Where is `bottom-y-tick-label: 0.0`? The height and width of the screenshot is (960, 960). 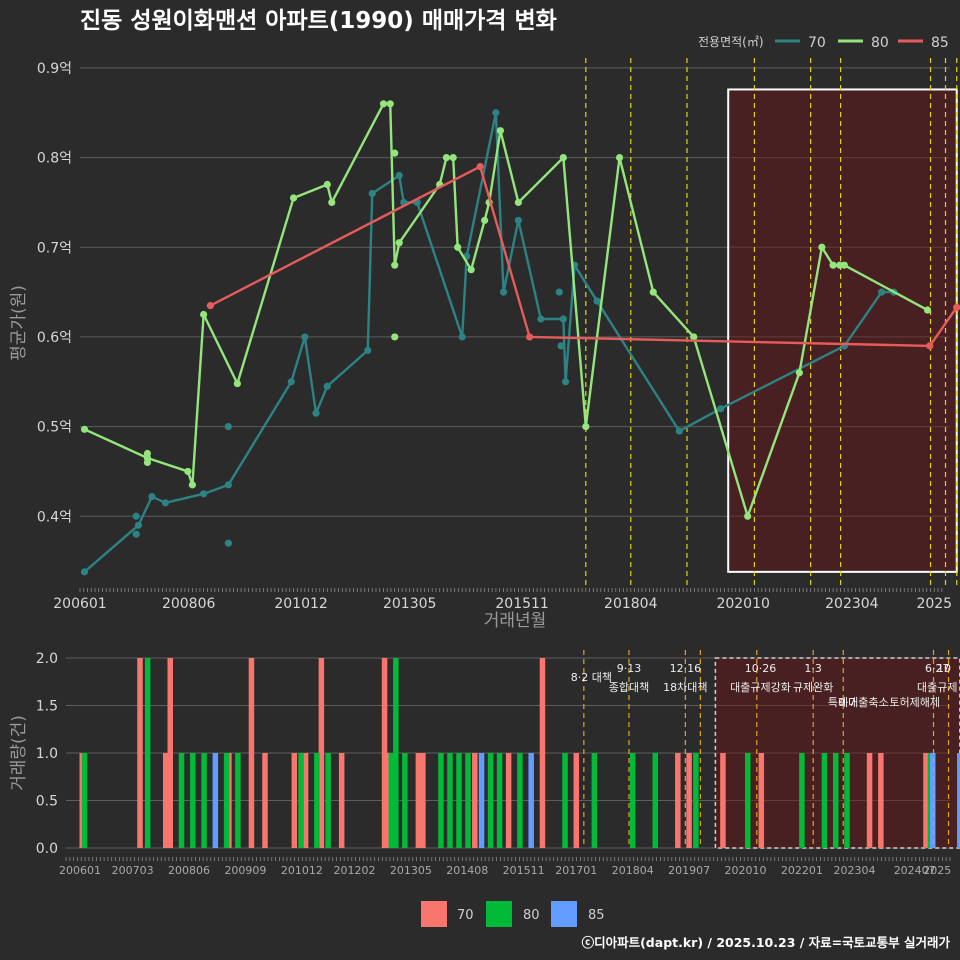
bottom-y-tick-label: 0.0 is located at coordinates (47, 849).